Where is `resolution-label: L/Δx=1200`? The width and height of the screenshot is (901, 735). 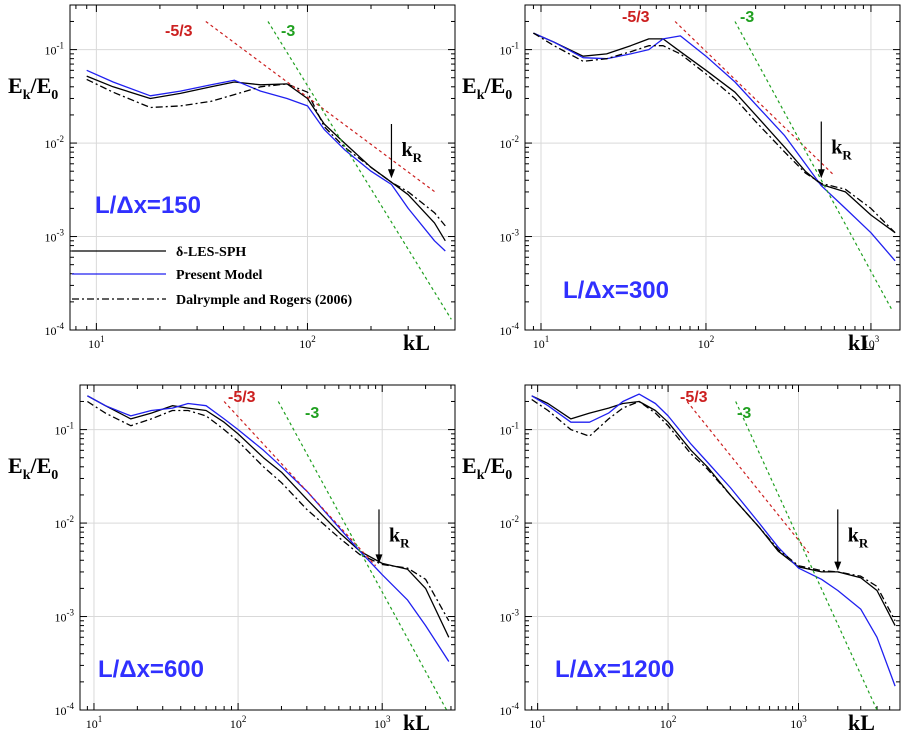
resolution-label: L/Δx=1200 is located at coordinates (614, 669).